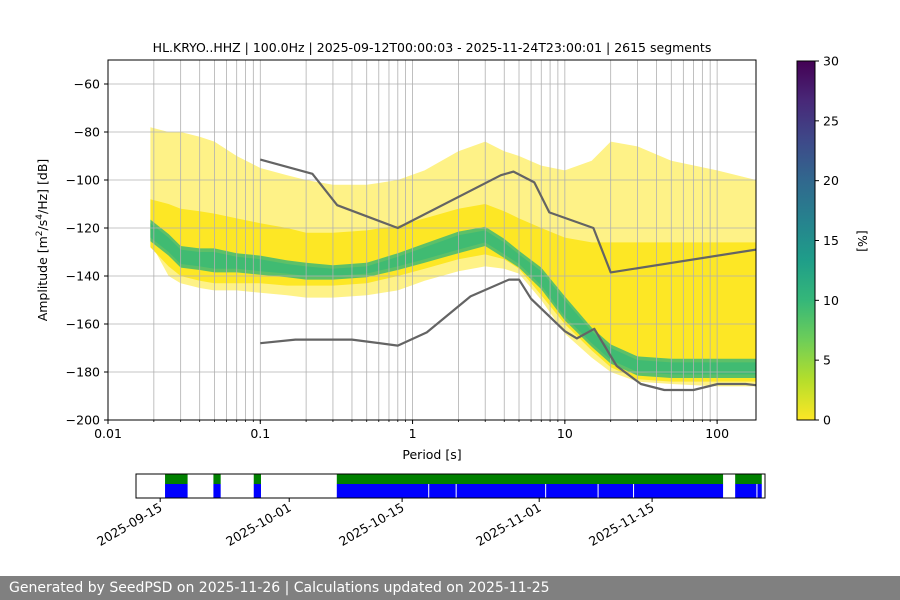  I want to click on timeline-segments, so click(463, 486).